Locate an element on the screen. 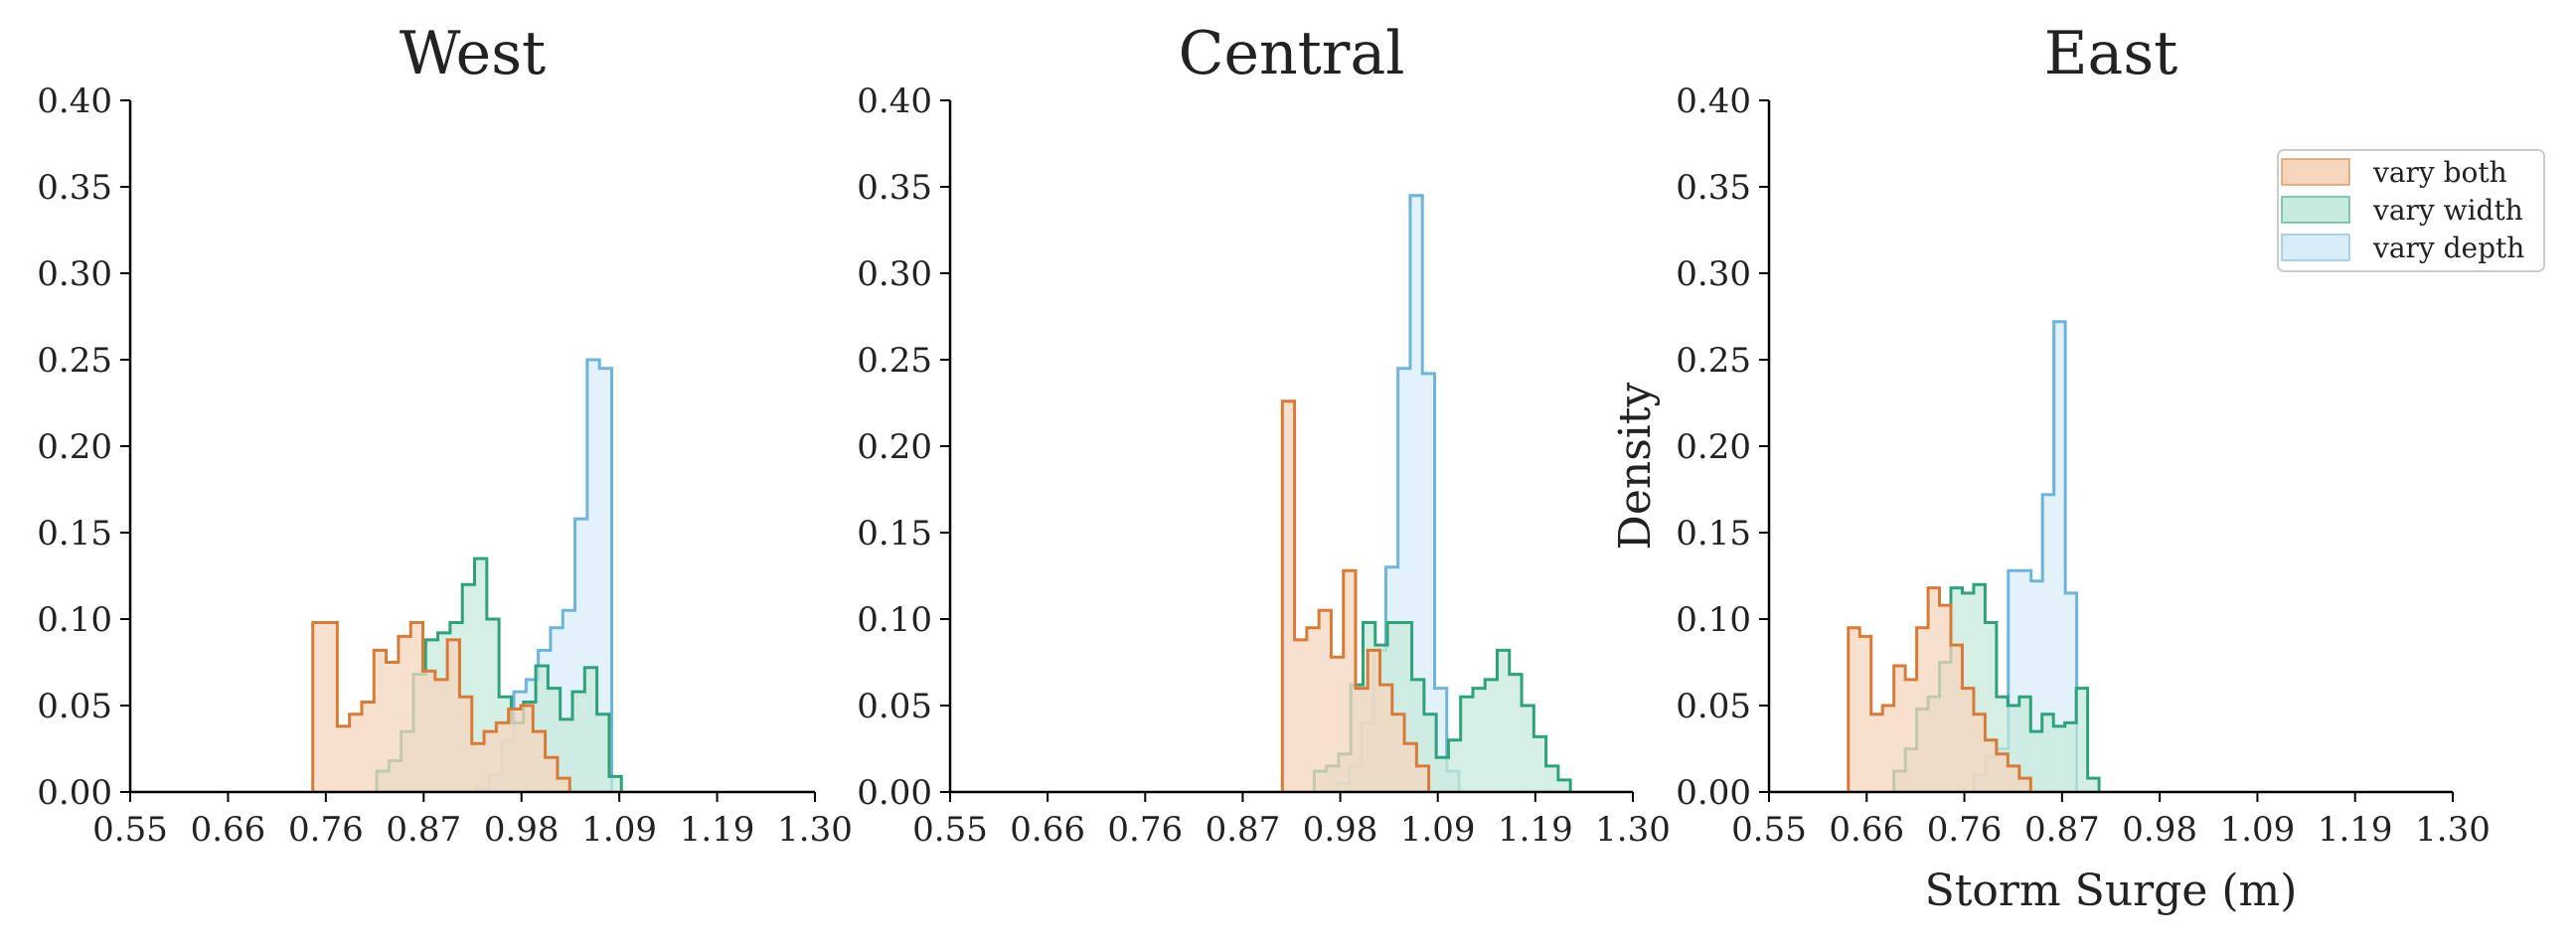 This screenshot has width=2576, height=948. legend-label: vary depth is located at coordinates (2448, 248).